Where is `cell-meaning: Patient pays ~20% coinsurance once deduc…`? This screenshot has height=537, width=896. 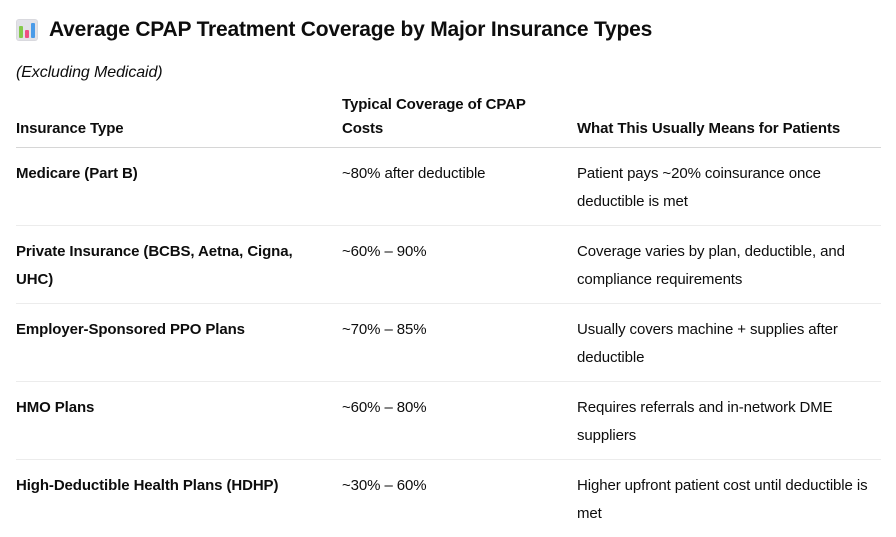
cell-meaning: Patient pays ~20% coinsurance once deduc… is located at coordinates (729, 186).